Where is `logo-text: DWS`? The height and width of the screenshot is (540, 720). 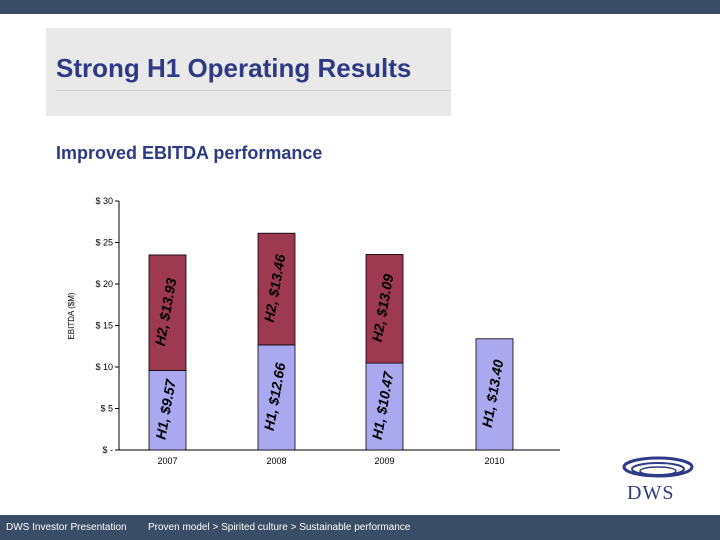 logo-text: DWS is located at coordinates (651, 493).